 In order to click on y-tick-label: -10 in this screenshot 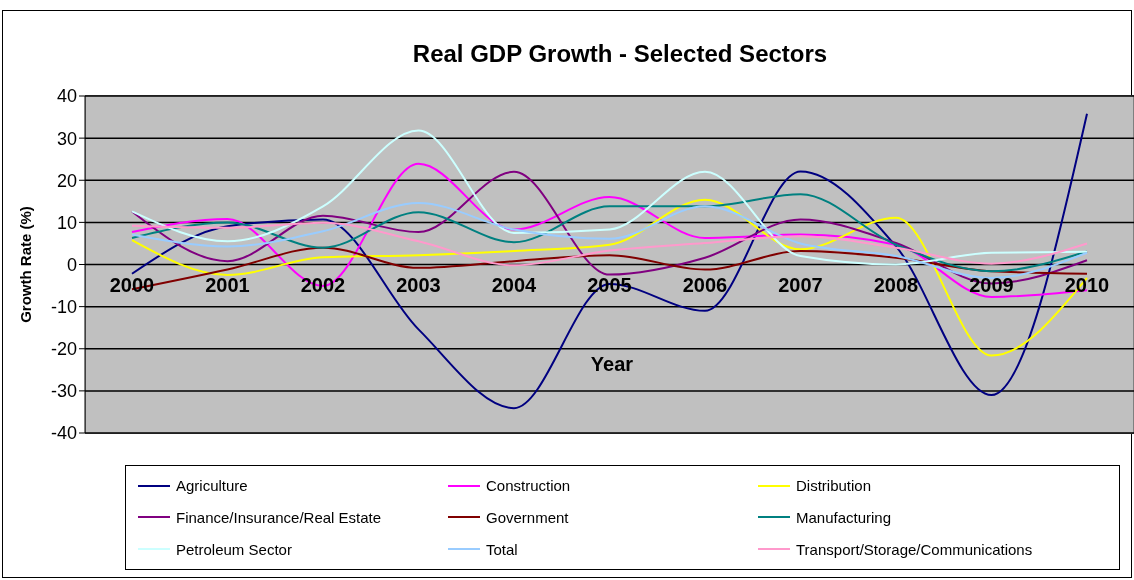, I will do `click(63, 307)`.